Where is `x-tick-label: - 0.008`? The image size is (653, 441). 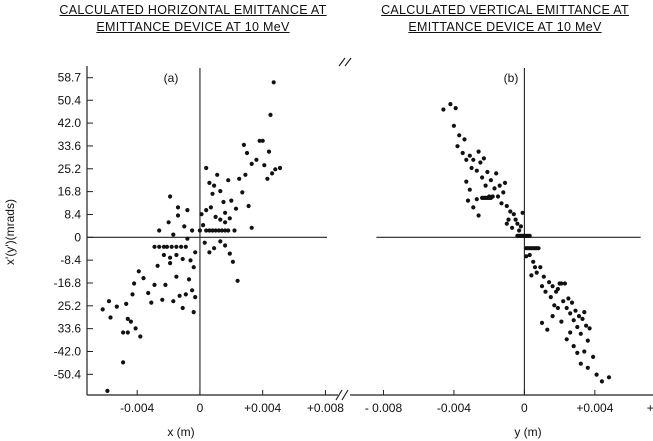
x-tick-label: - 0.008 is located at coordinates (384, 408).